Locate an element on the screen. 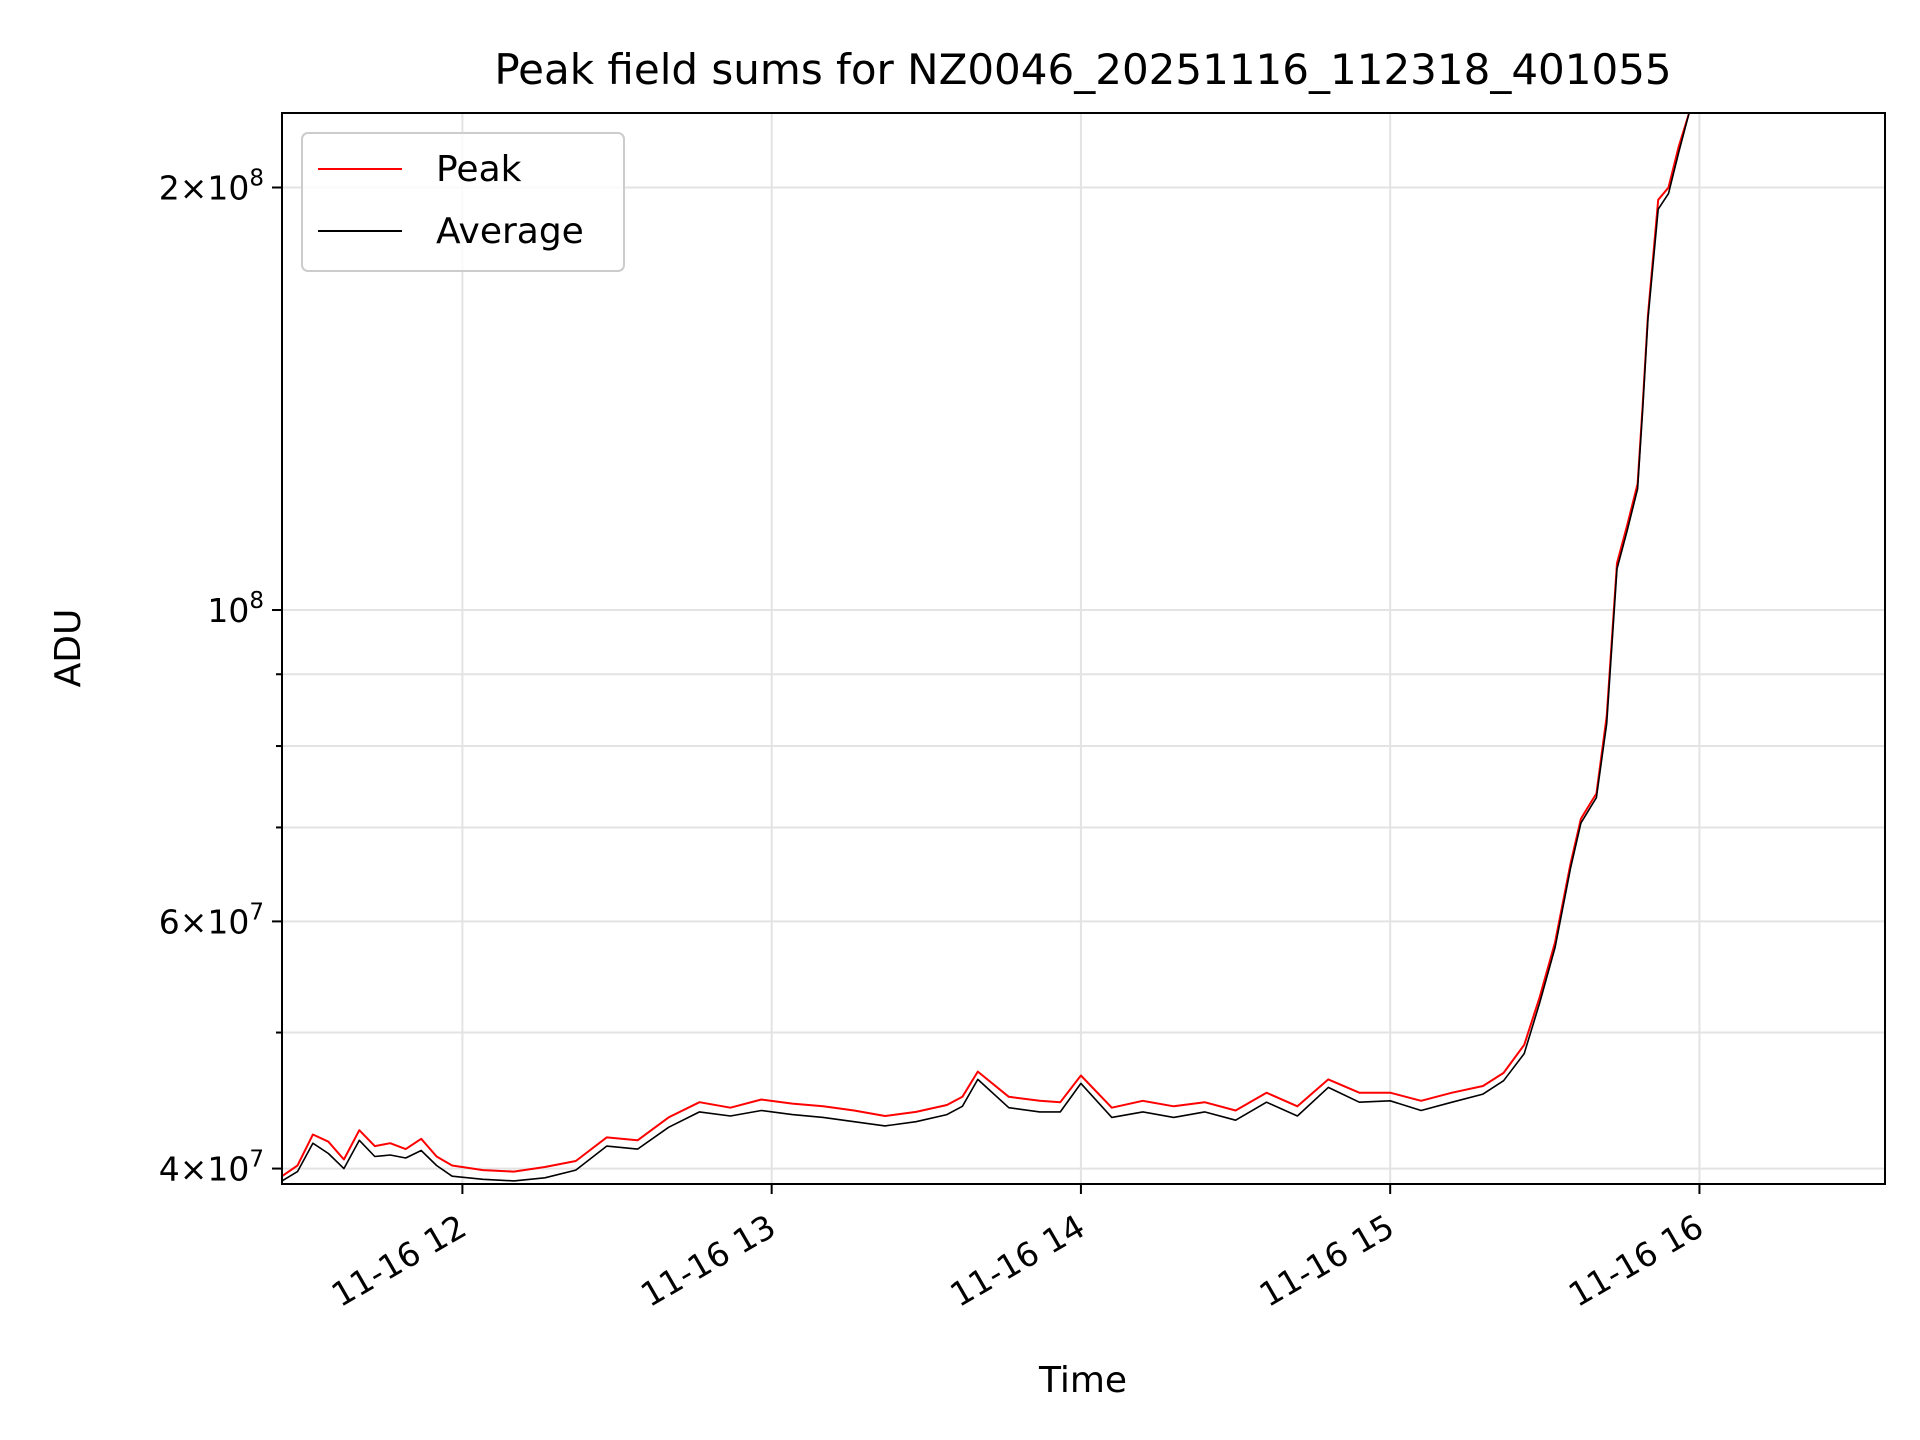  x-tick-label: 11-16 16 is located at coordinates (1636, 1261).